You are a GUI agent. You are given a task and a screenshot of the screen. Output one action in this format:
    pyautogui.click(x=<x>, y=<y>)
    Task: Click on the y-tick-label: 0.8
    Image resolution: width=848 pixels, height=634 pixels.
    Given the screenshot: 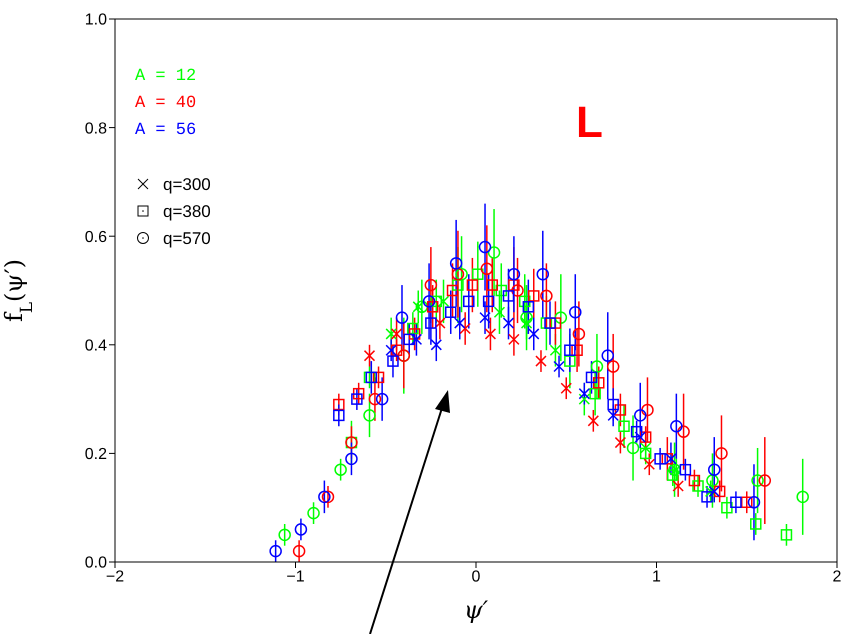 What is the action you would take?
    pyautogui.click(x=96, y=129)
    